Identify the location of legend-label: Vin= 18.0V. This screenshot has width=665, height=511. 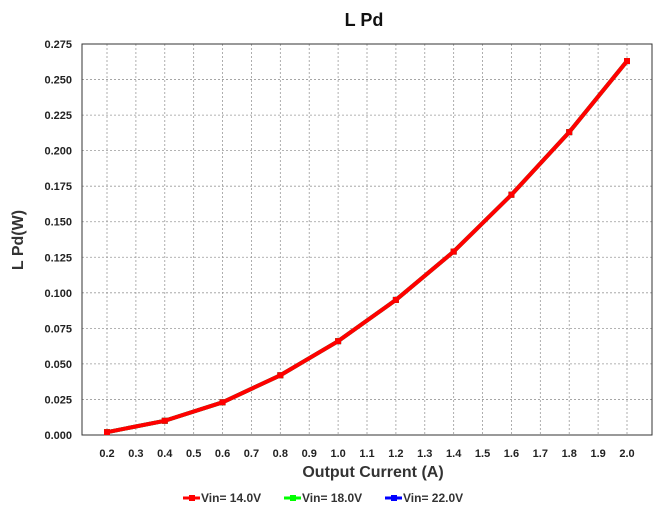
(332, 498).